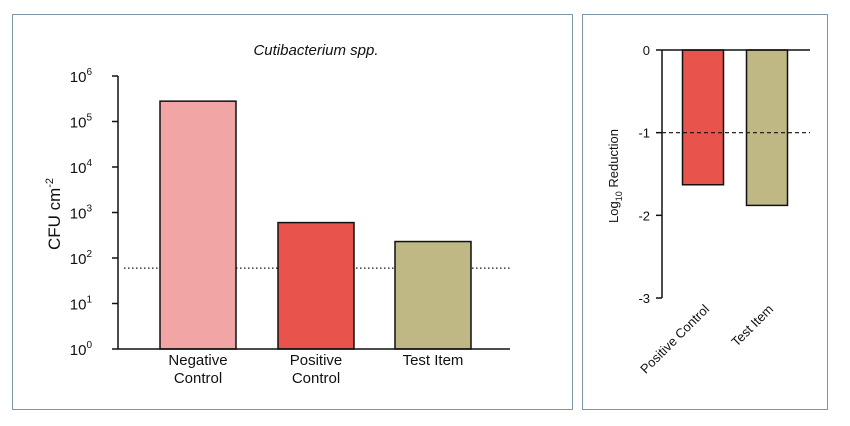  Describe the element at coordinates (615, 176) in the screenshot. I see `right-y-axis-label: Log10 Reduction` at that location.